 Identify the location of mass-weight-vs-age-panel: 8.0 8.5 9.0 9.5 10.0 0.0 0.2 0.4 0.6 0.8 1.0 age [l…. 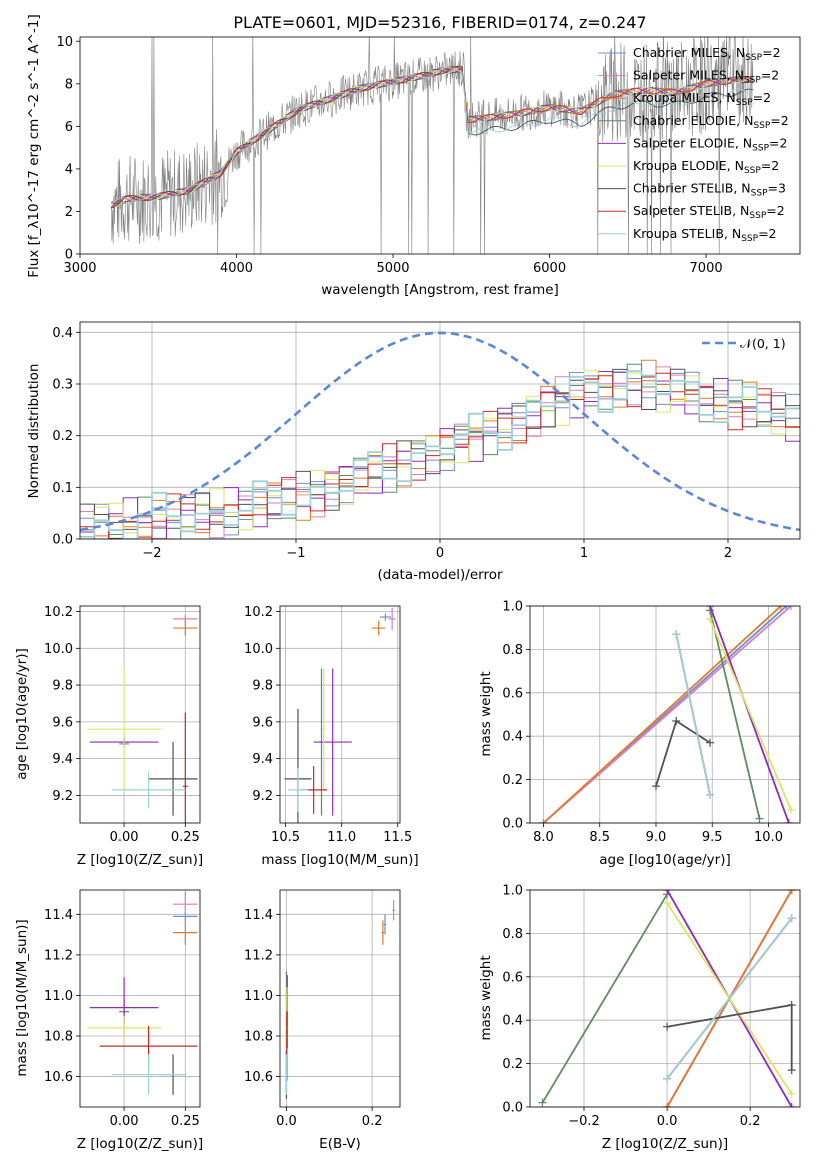
(639, 734).